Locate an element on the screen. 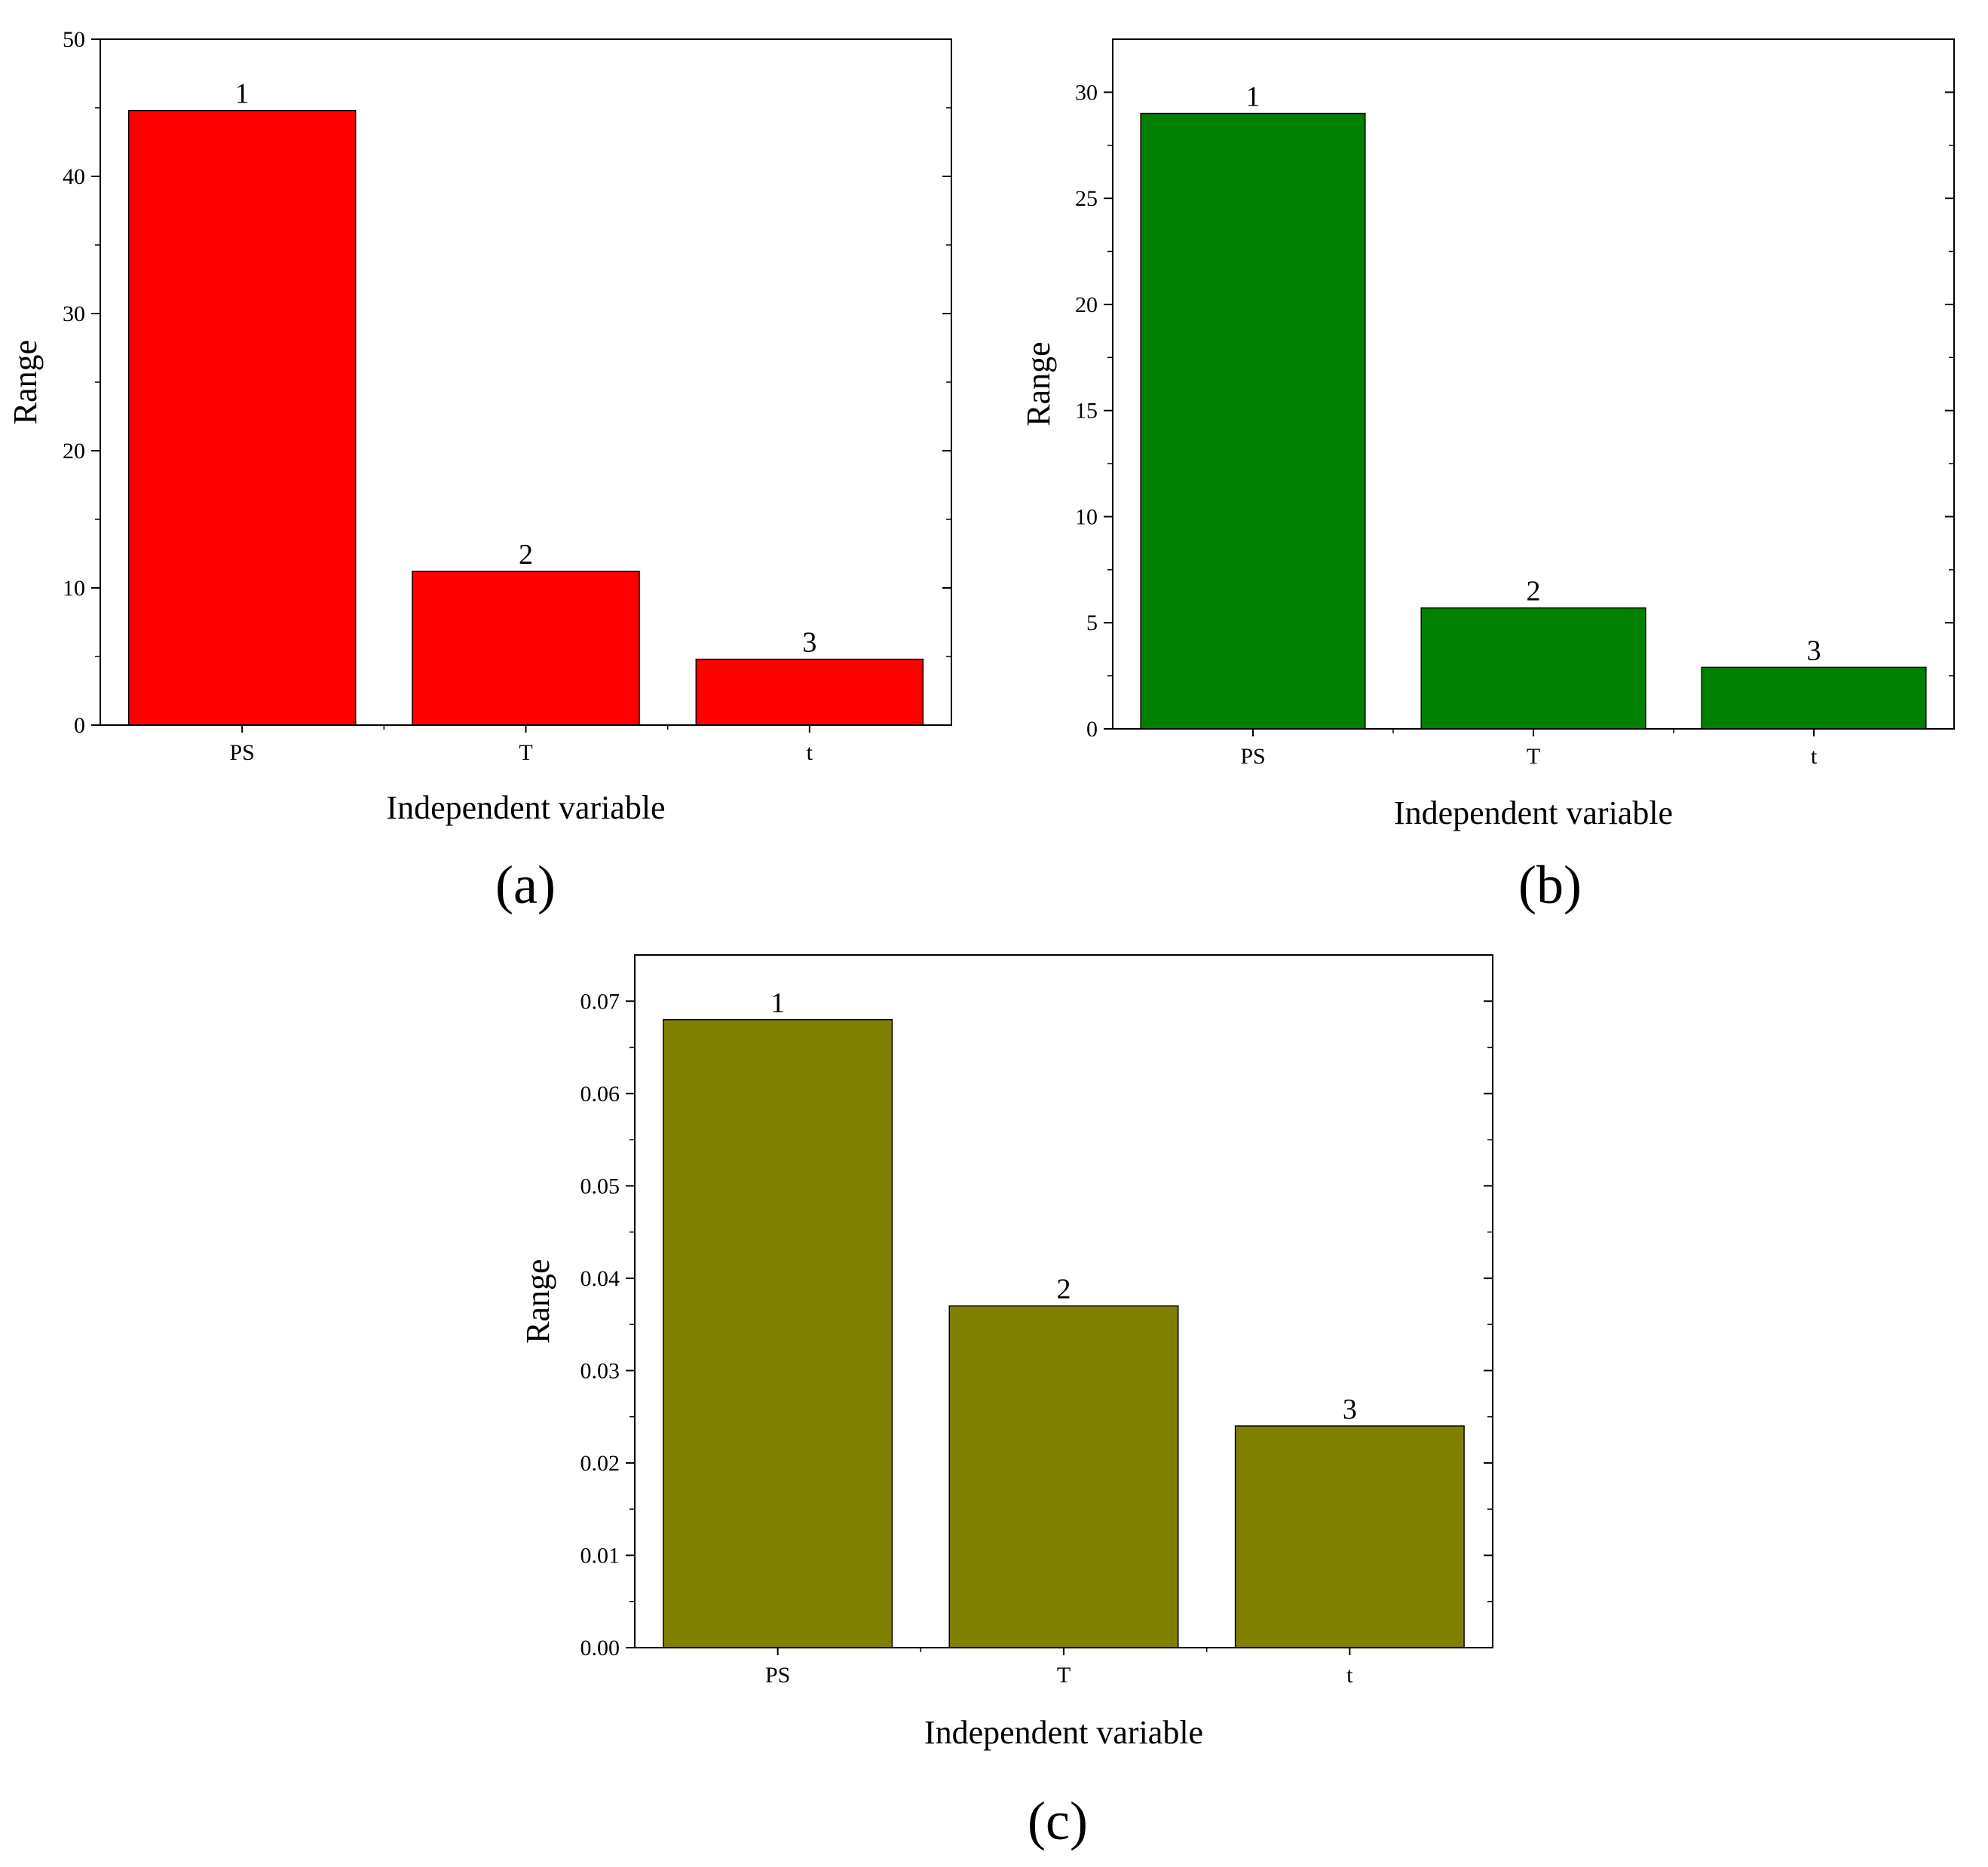 This screenshot has height=1867, width=1988. y-tick-label: 0.01 is located at coordinates (600, 1556).